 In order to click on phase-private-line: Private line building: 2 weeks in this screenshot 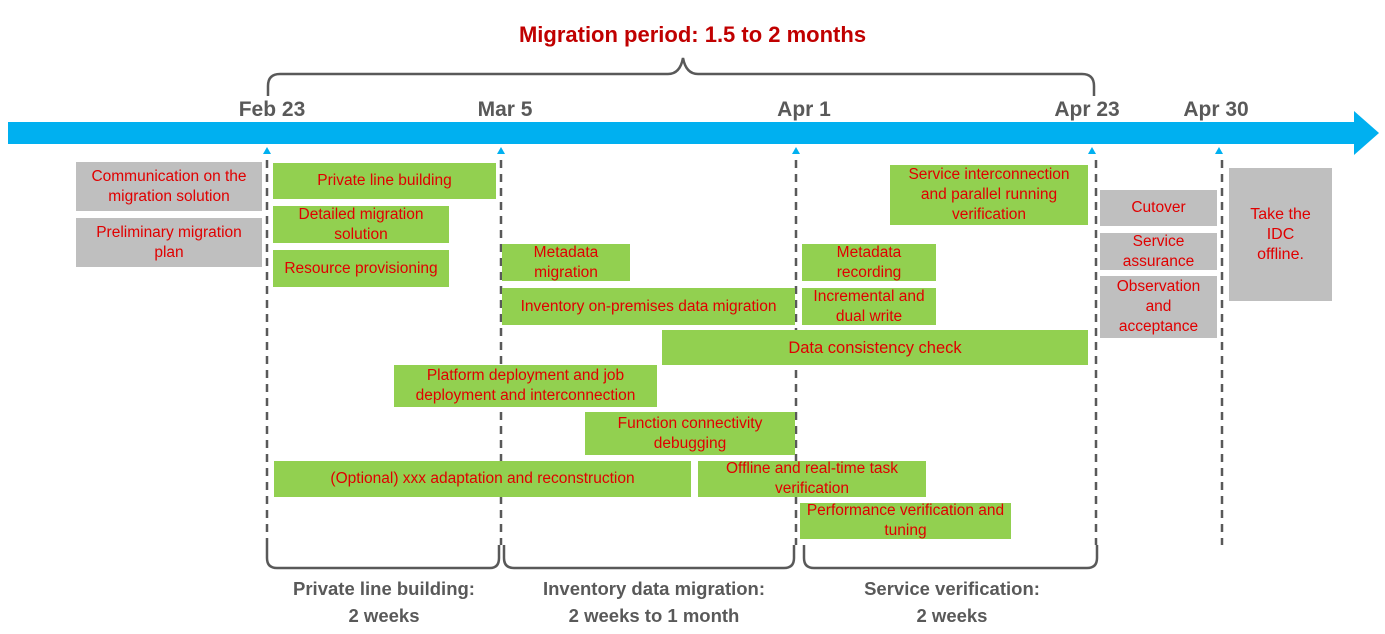, I will do `click(384, 602)`.